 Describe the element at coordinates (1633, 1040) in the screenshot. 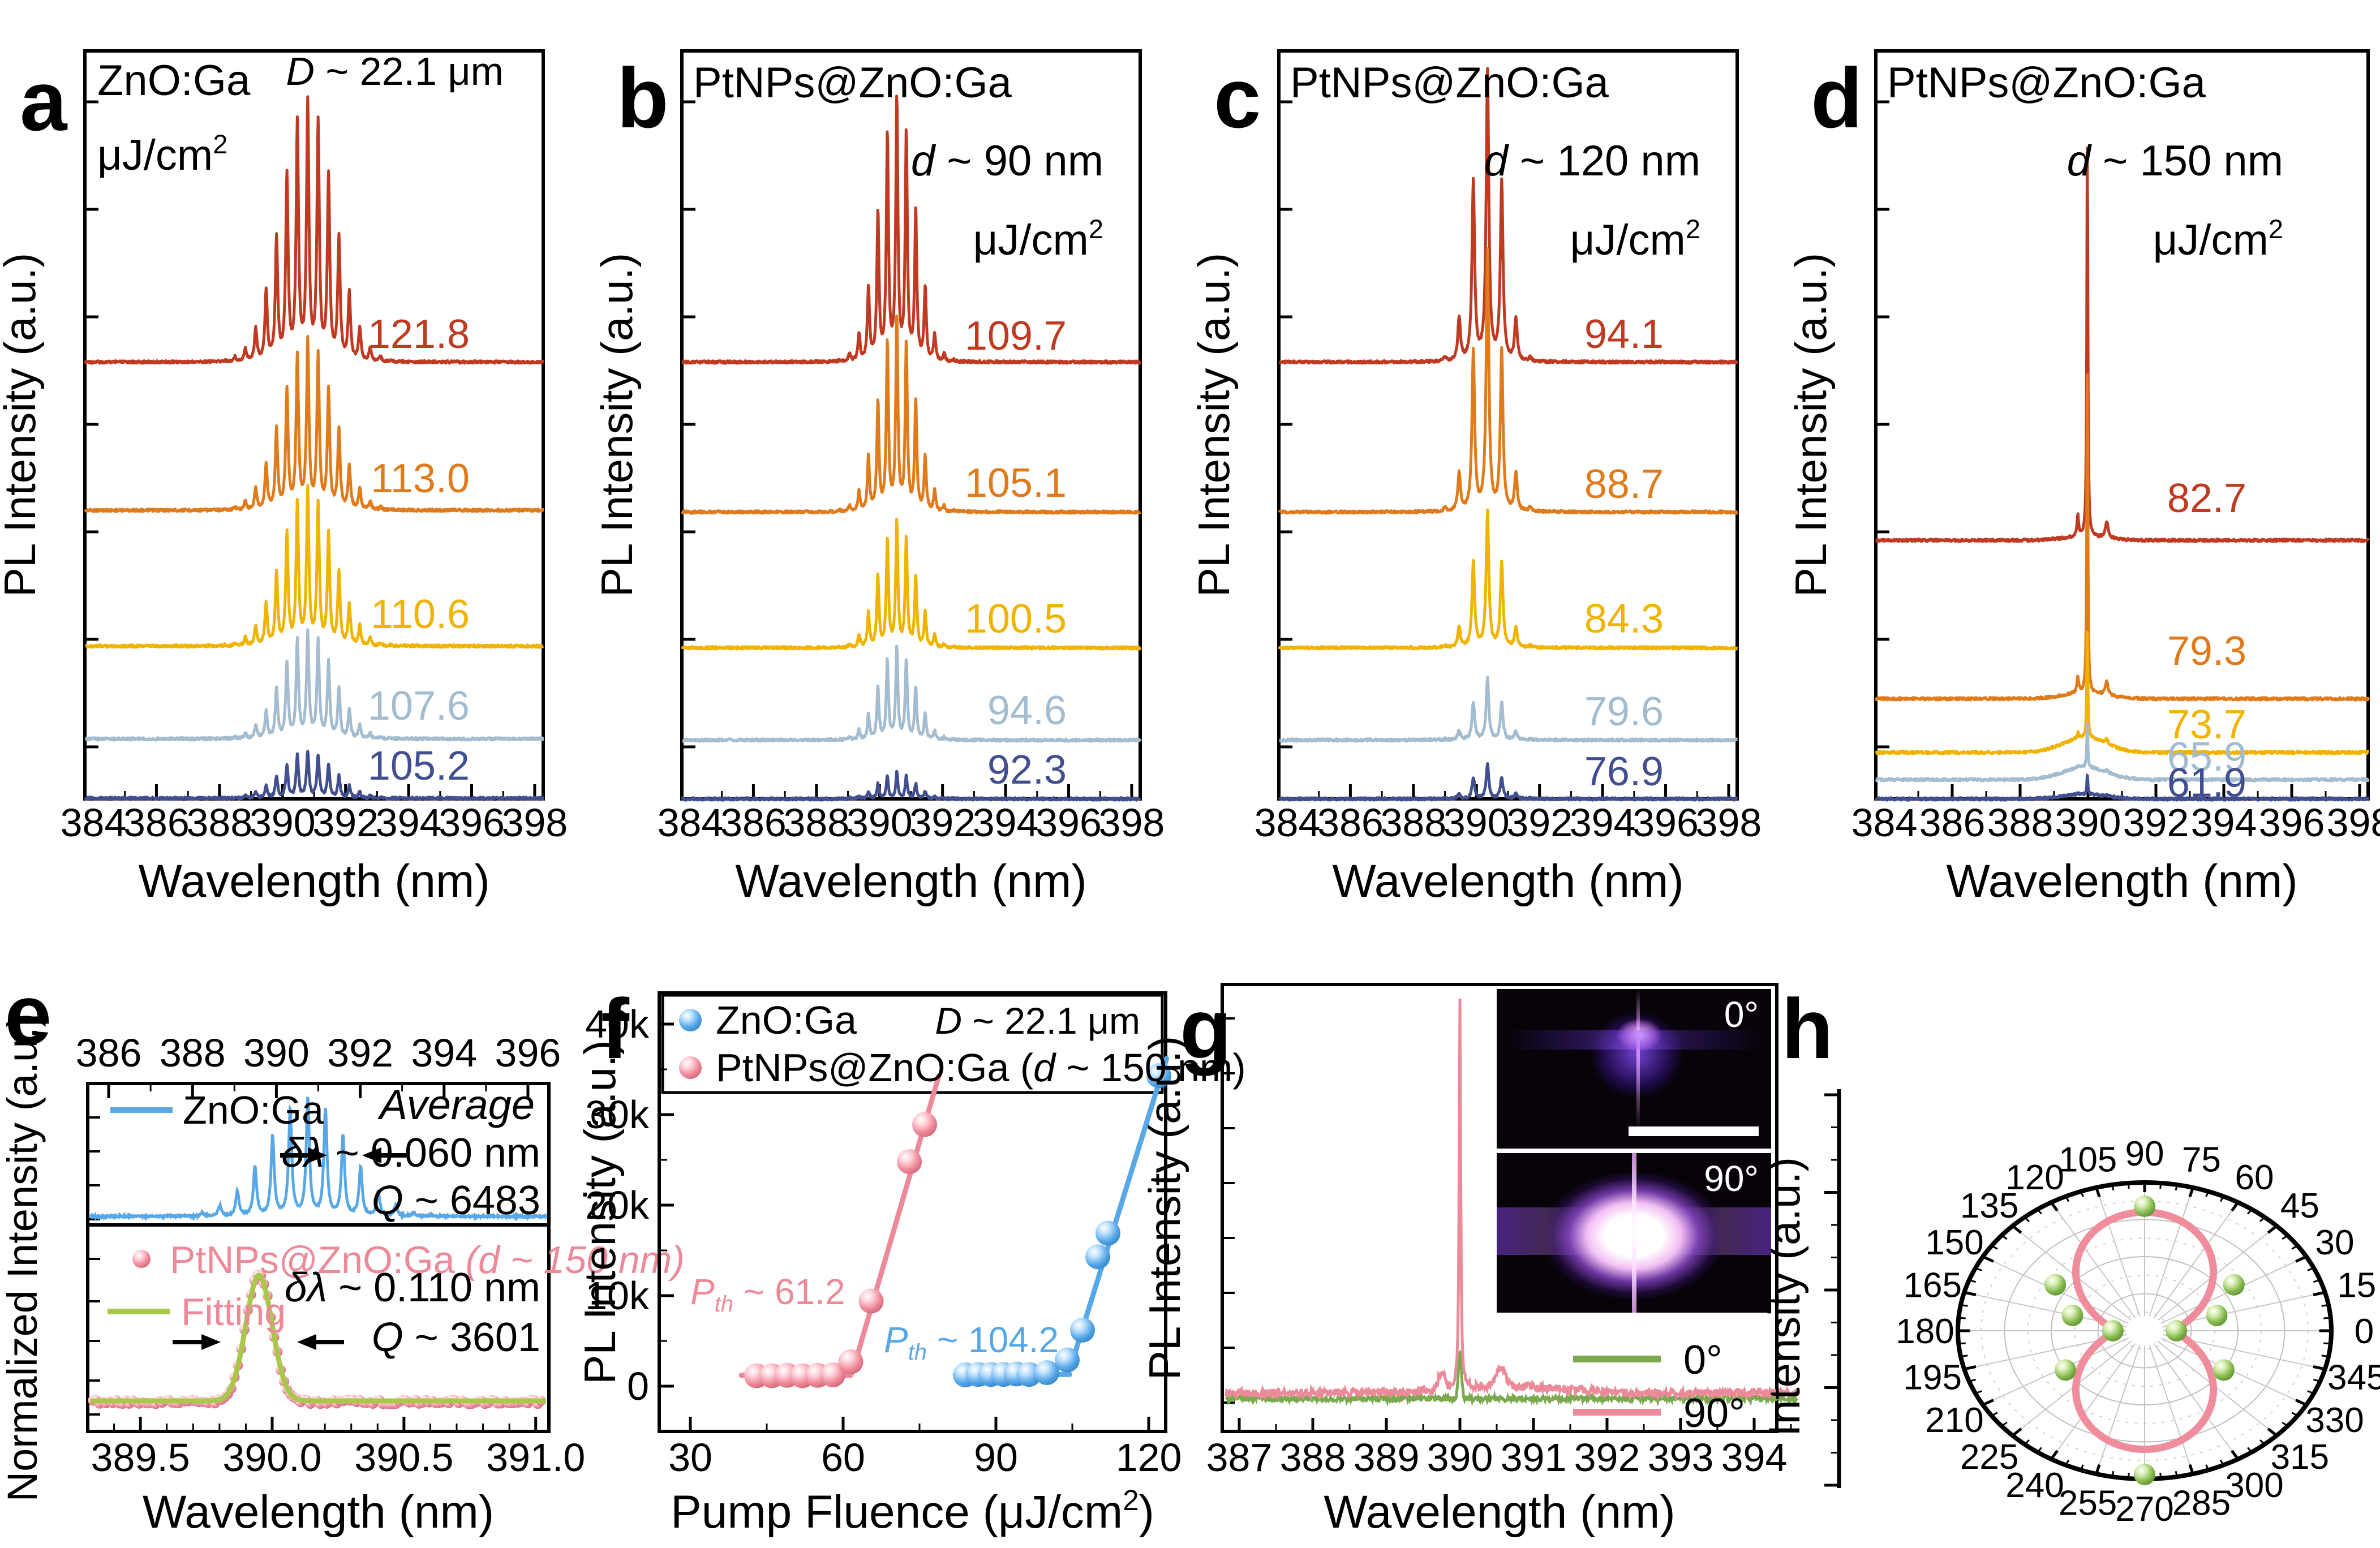

I see `horizontal-streak` at that location.